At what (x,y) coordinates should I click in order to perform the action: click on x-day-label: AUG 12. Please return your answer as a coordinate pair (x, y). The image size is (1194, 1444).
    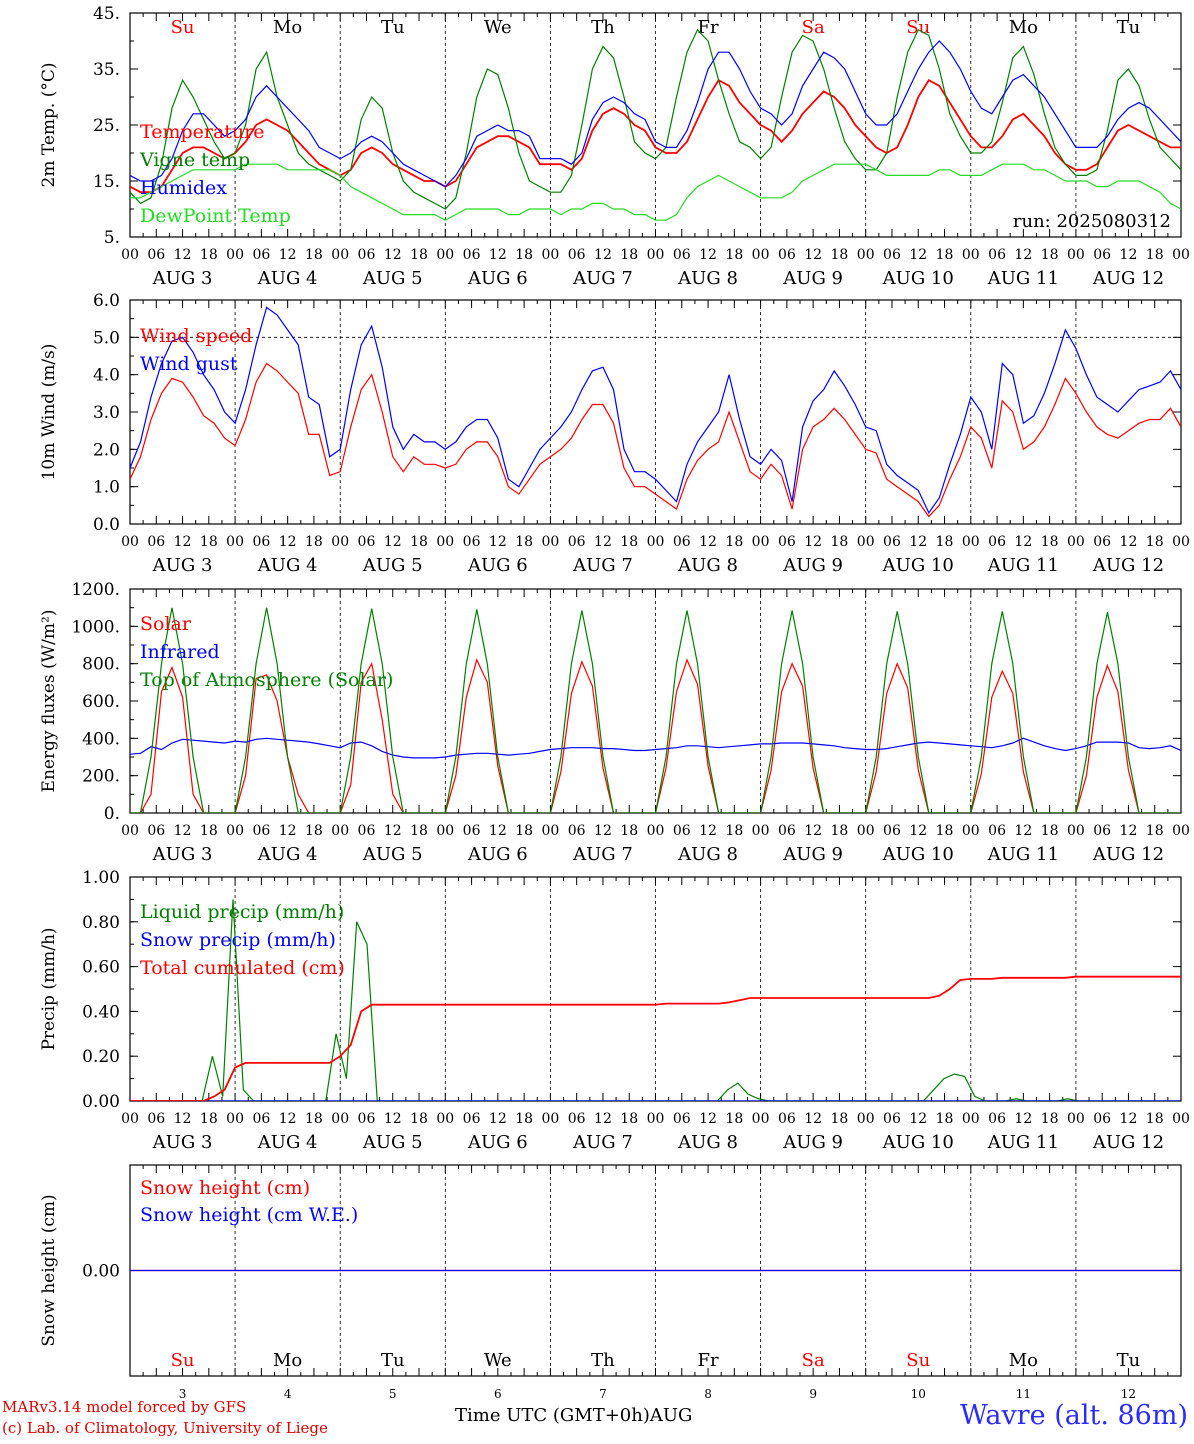
    Looking at the image, I should click on (1128, 278).